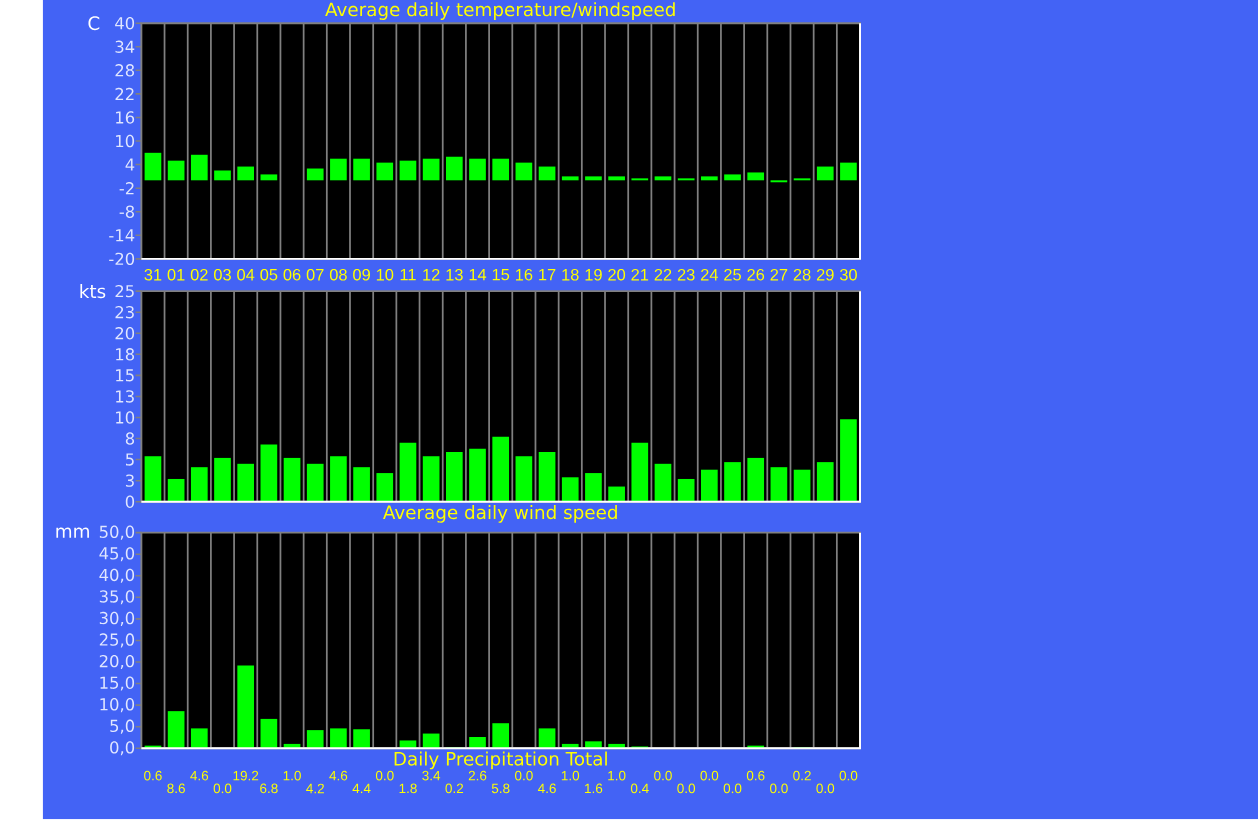 Image resolution: width=1258 pixels, height=820 pixels. Describe the element at coordinates (269, 275) in the screenshot. I see `x-tick-label: 05` at that location.